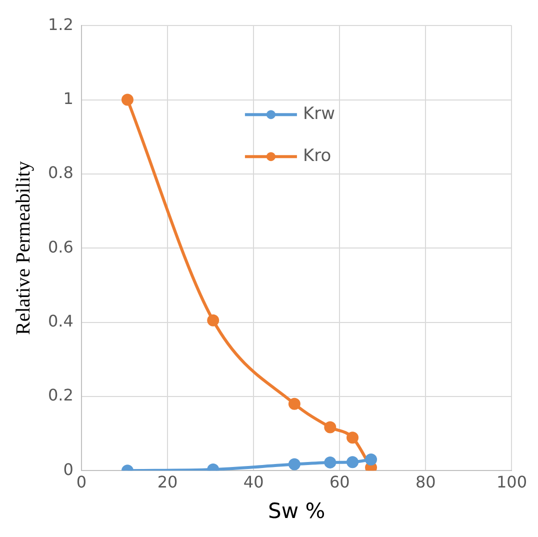 The width and height of the screenshot is (538, 537). Describe the element at coordinates (81, 482) in the screenshot. I see `x-tick-label: 0` at that location.